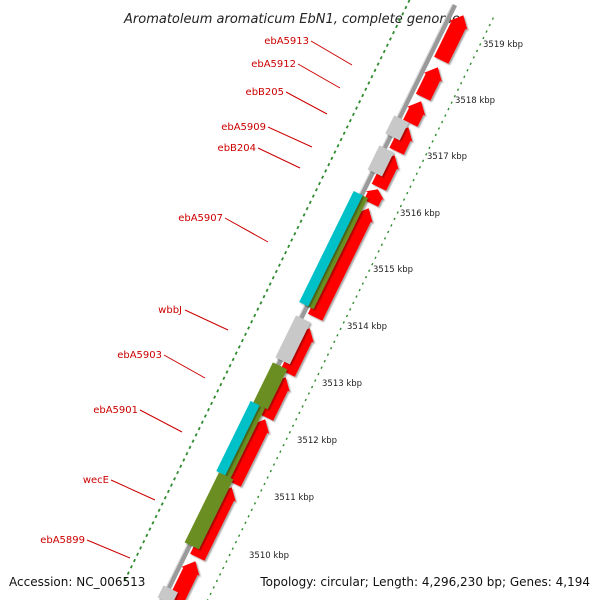 The image size is (600, 600). I want to click on gene-label-ebA5903: ebA5903, so click(139, 355).